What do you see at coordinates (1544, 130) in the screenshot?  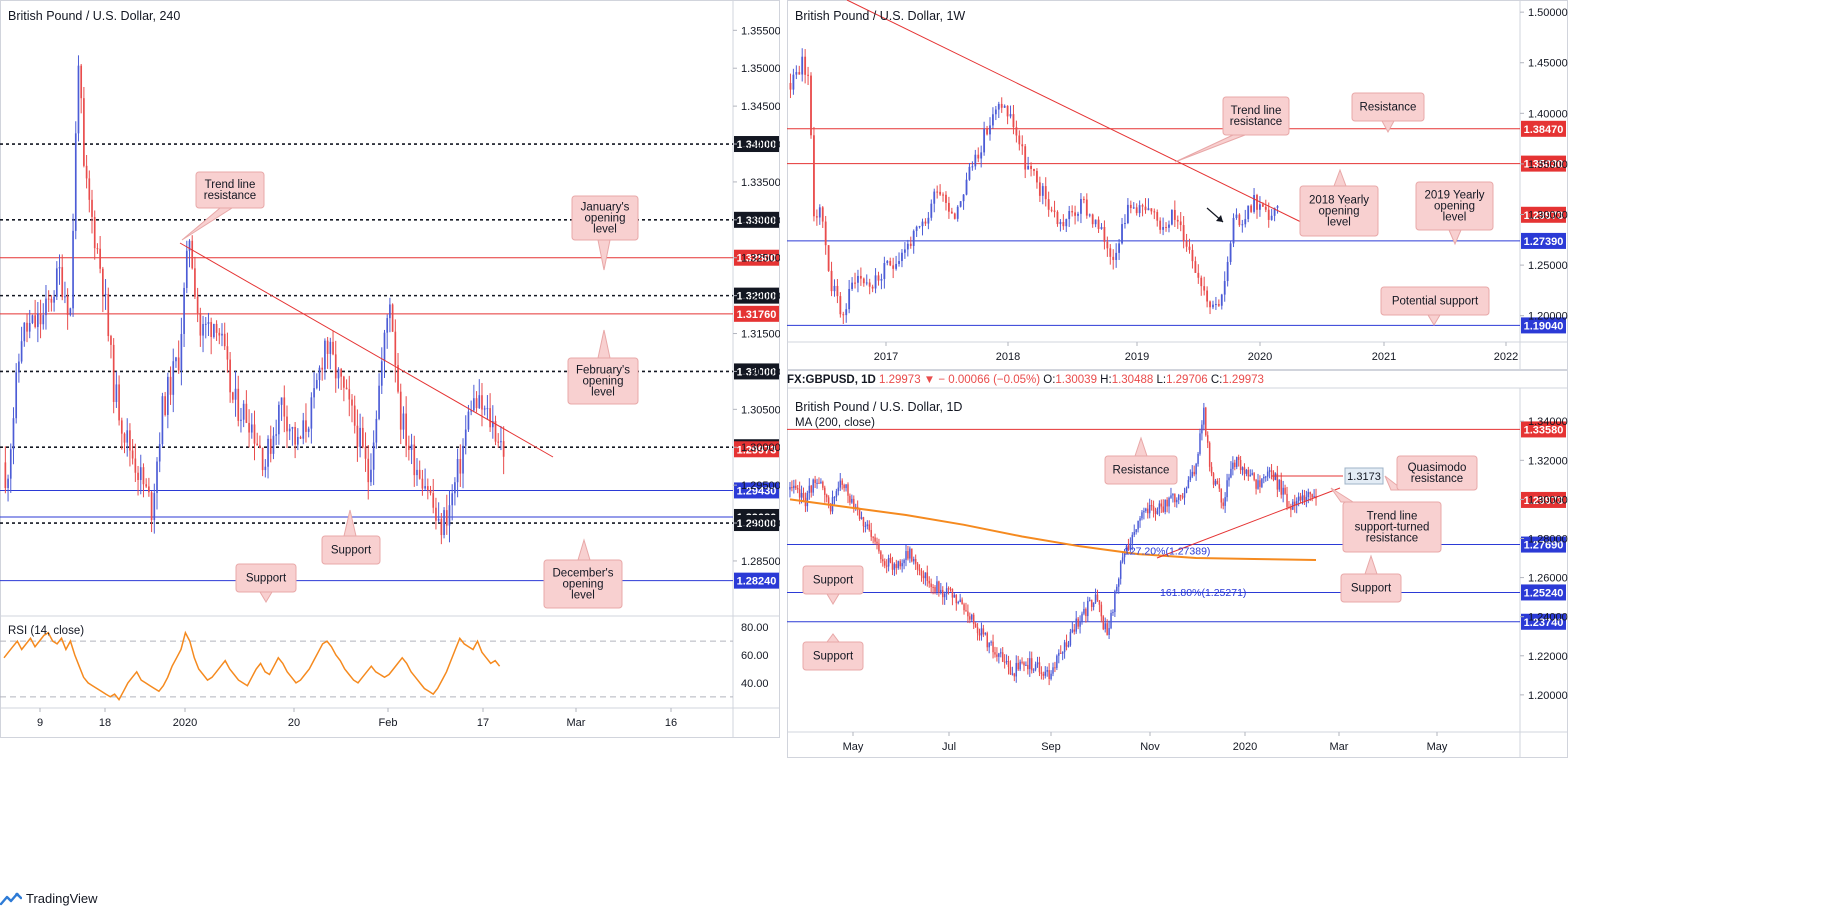 I see `price-tag-label: 1.38470` at bounding box center [1544, 130].